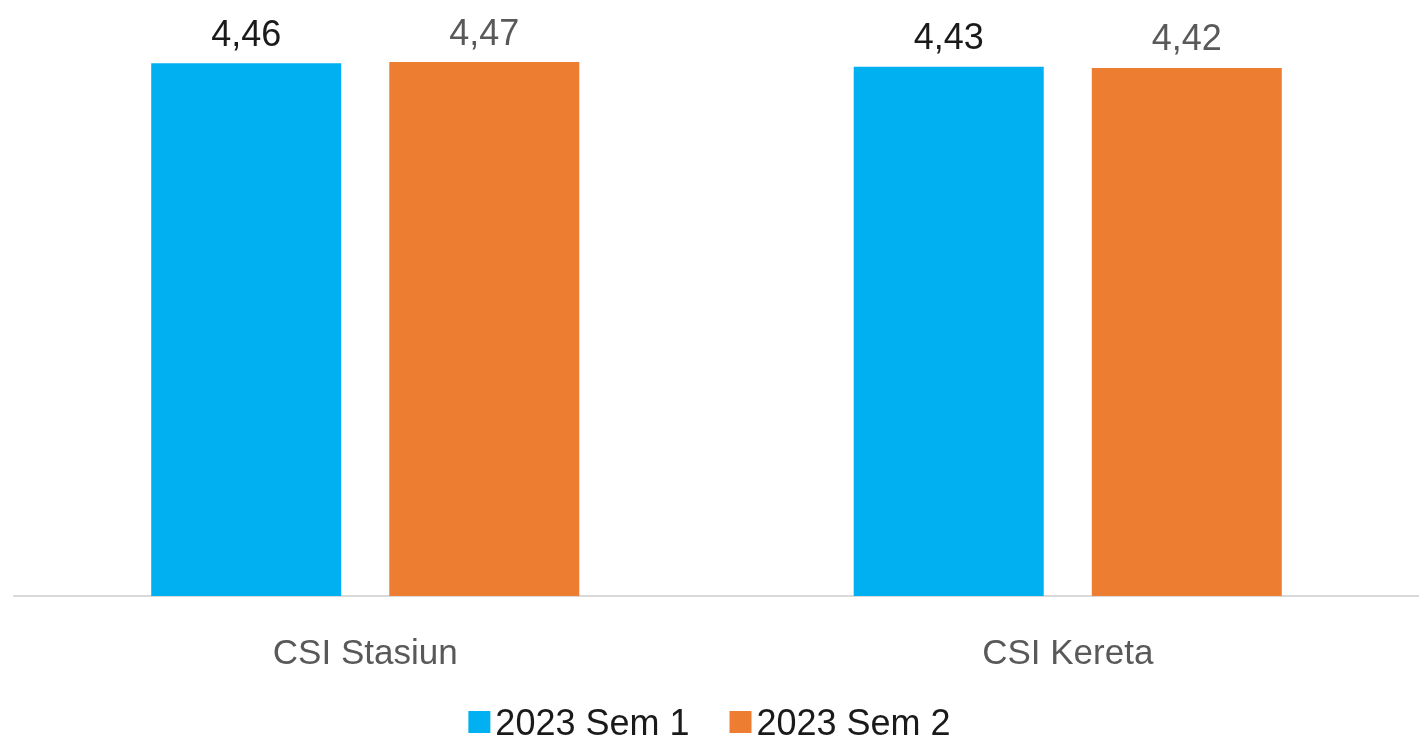  Describe the element at coordinates (948, 37) in the screenshot. I see `data-label: 4,43` at that location.